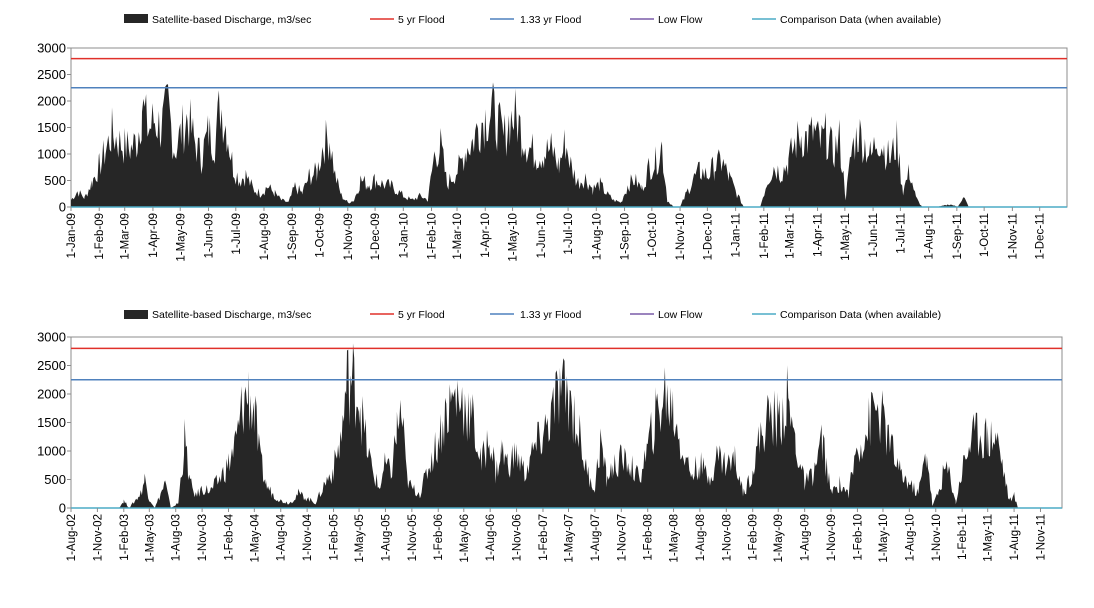  Describe the element at coordinates (125, 537) in the screenshot. I see `x-tick-label: 1-Feb-03` at that location.